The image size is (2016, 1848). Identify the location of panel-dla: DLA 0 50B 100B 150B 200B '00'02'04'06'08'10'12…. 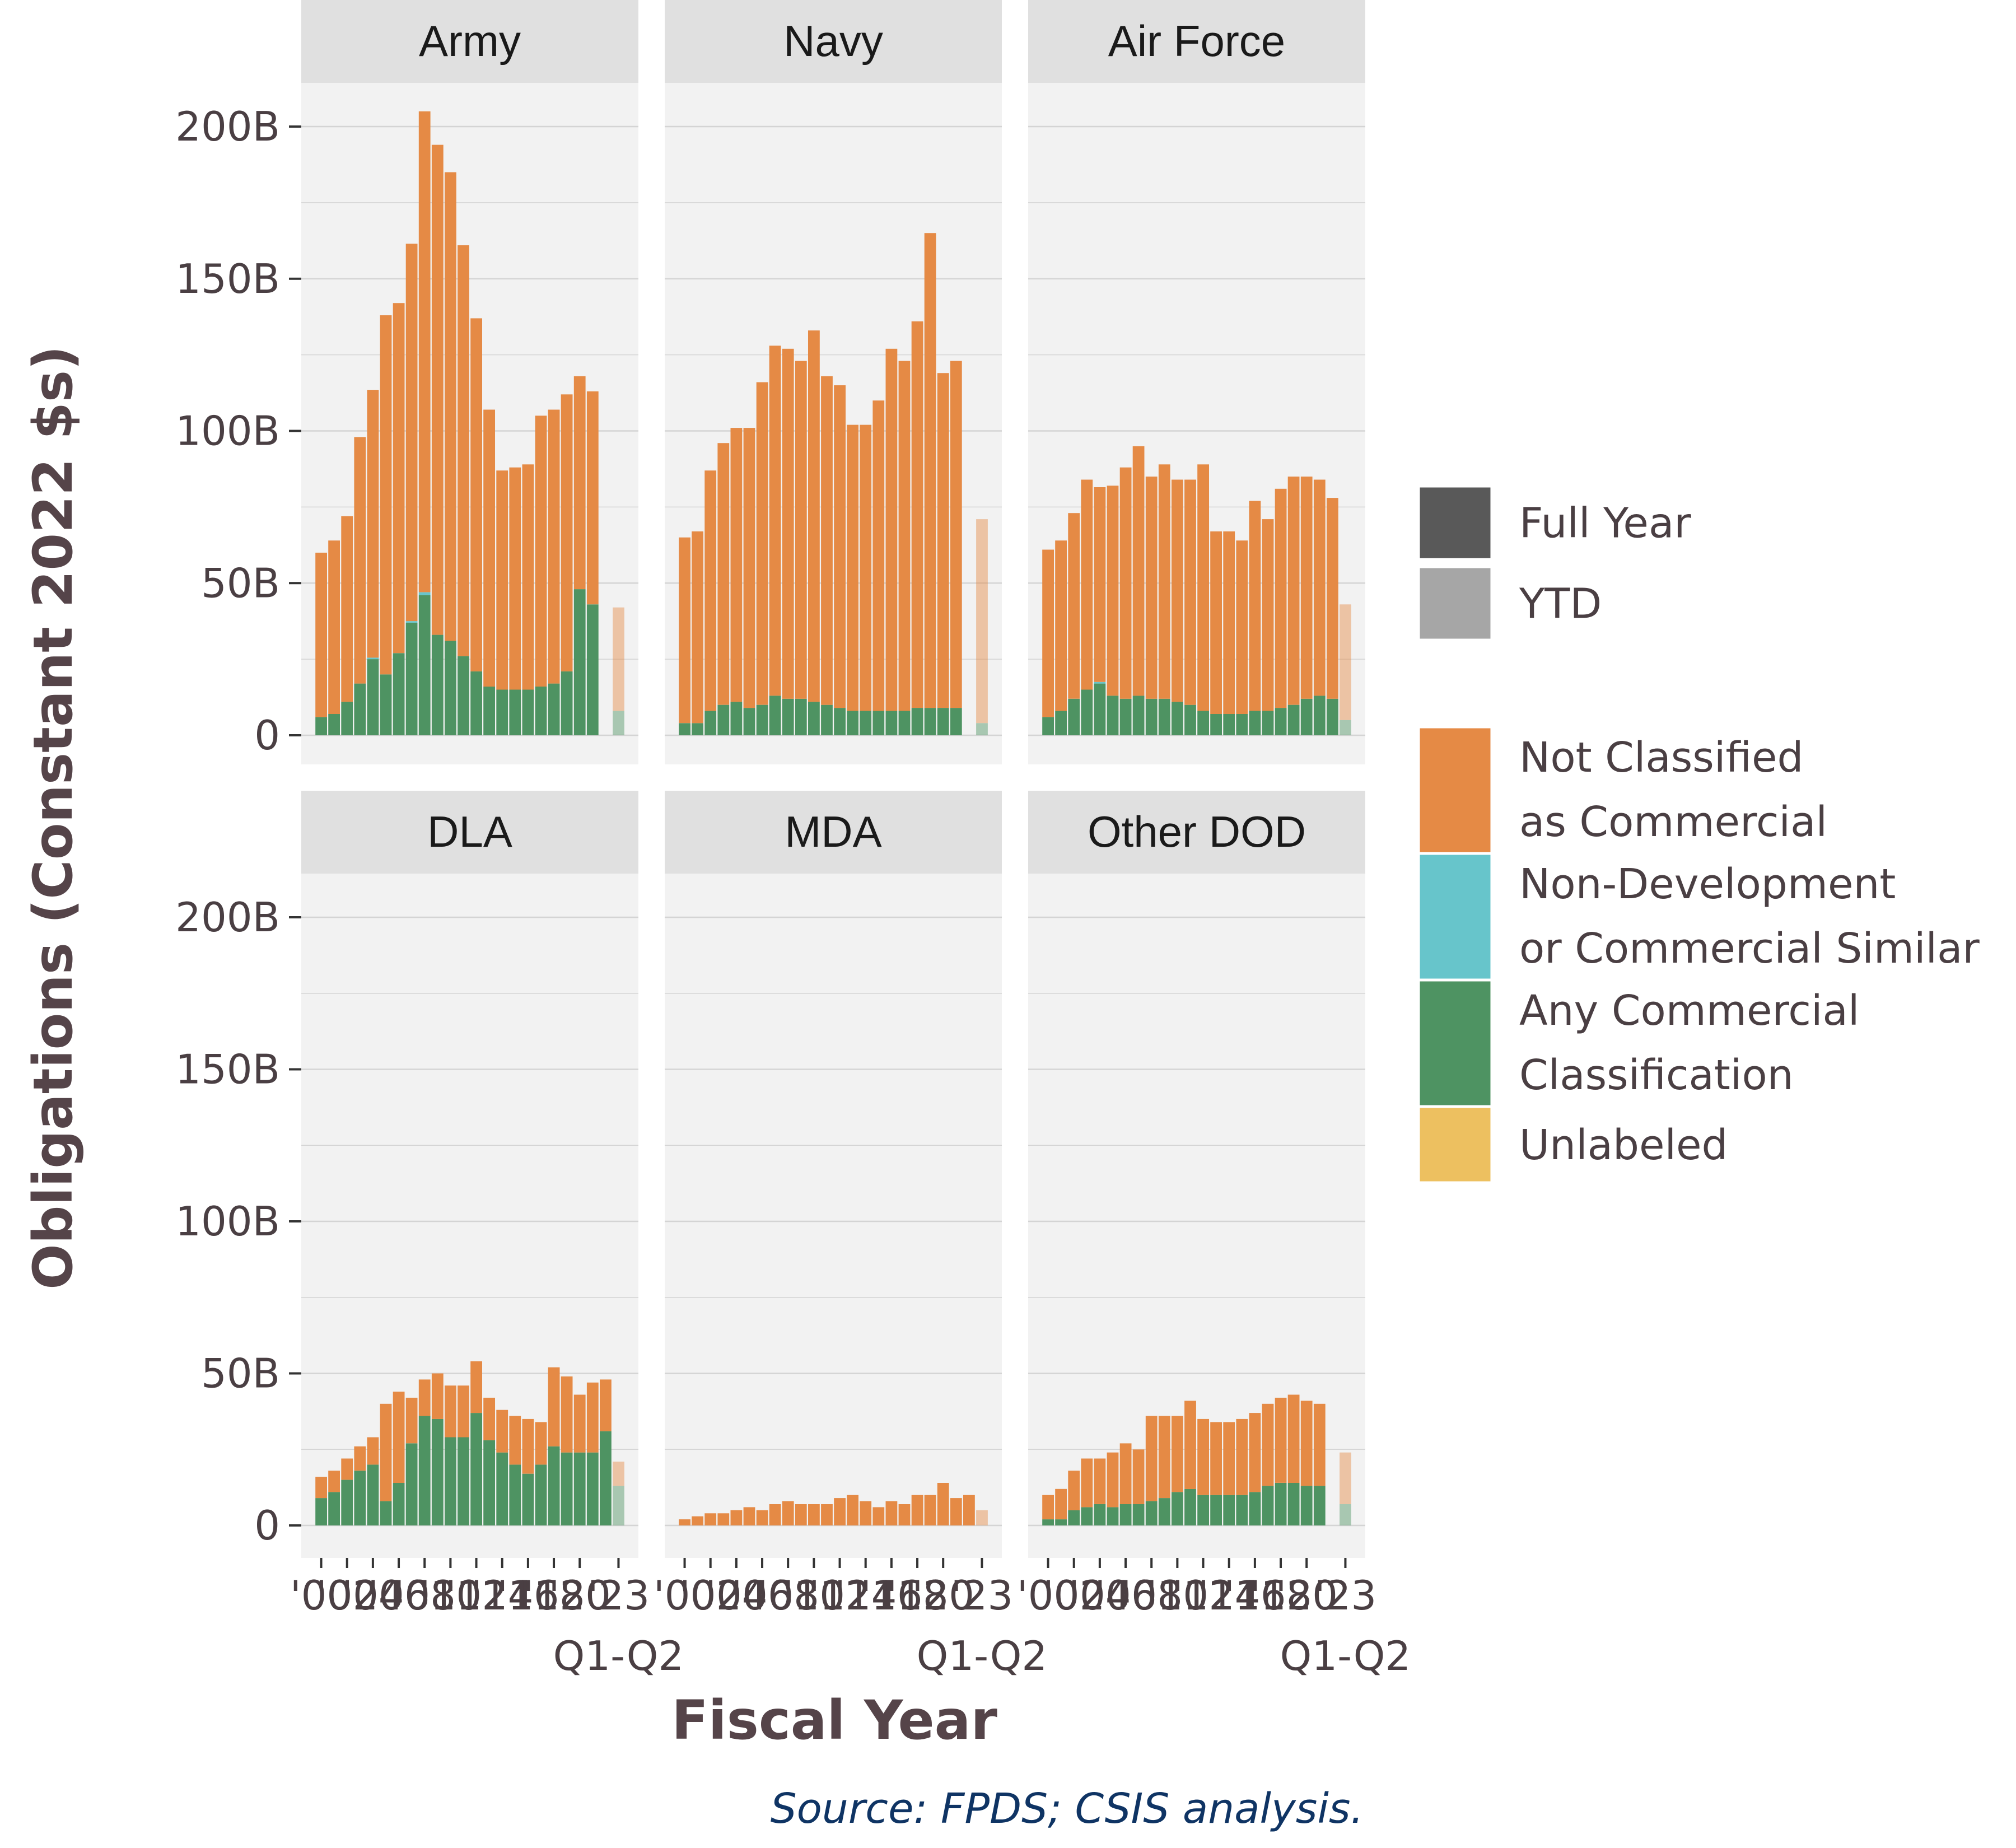
(430, 1235).